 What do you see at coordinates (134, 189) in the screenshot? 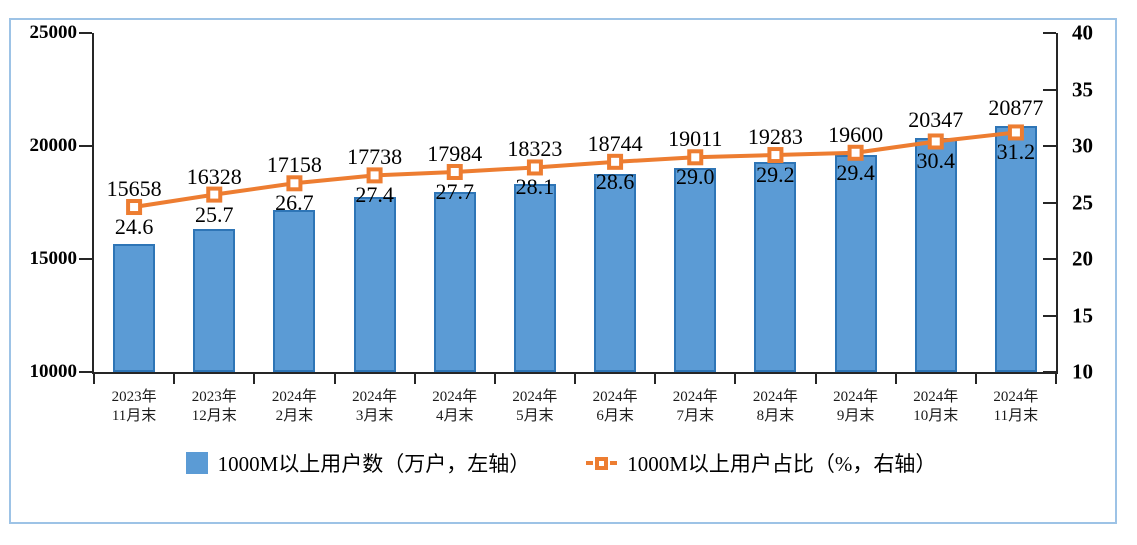
I see `bar-value-label: 15658` at bounding box center [134, 189].